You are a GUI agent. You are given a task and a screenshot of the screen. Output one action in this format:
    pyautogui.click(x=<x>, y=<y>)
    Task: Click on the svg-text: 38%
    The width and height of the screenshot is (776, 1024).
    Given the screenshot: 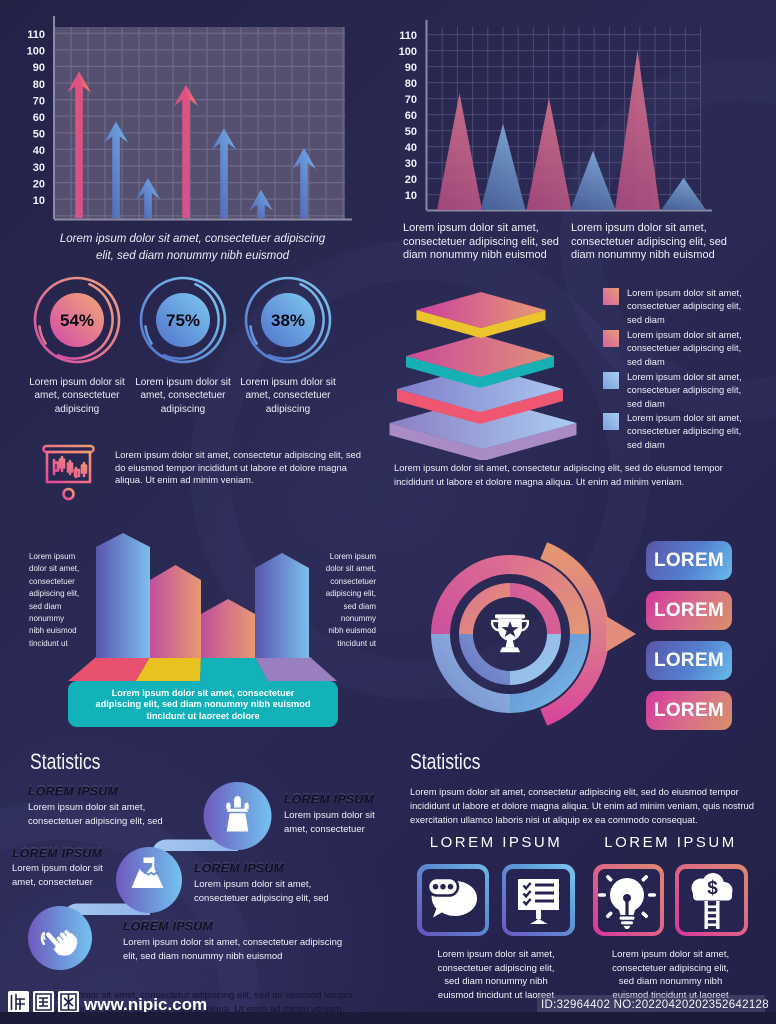 What is the action you would take?
    pyautogui.click(x=288, y=320)
    